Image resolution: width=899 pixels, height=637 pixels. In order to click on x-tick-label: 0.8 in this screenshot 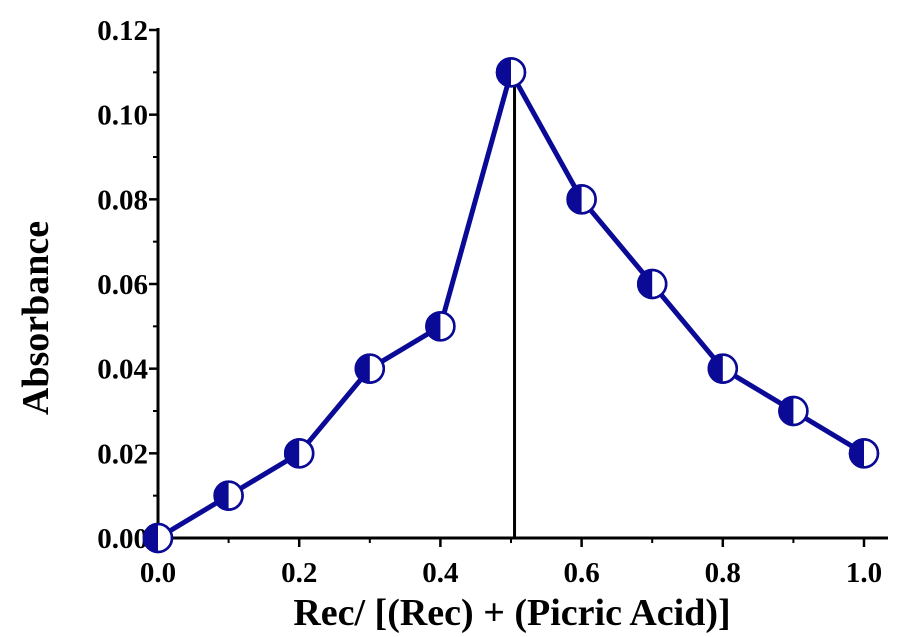, I will do `click(723, 573)`.